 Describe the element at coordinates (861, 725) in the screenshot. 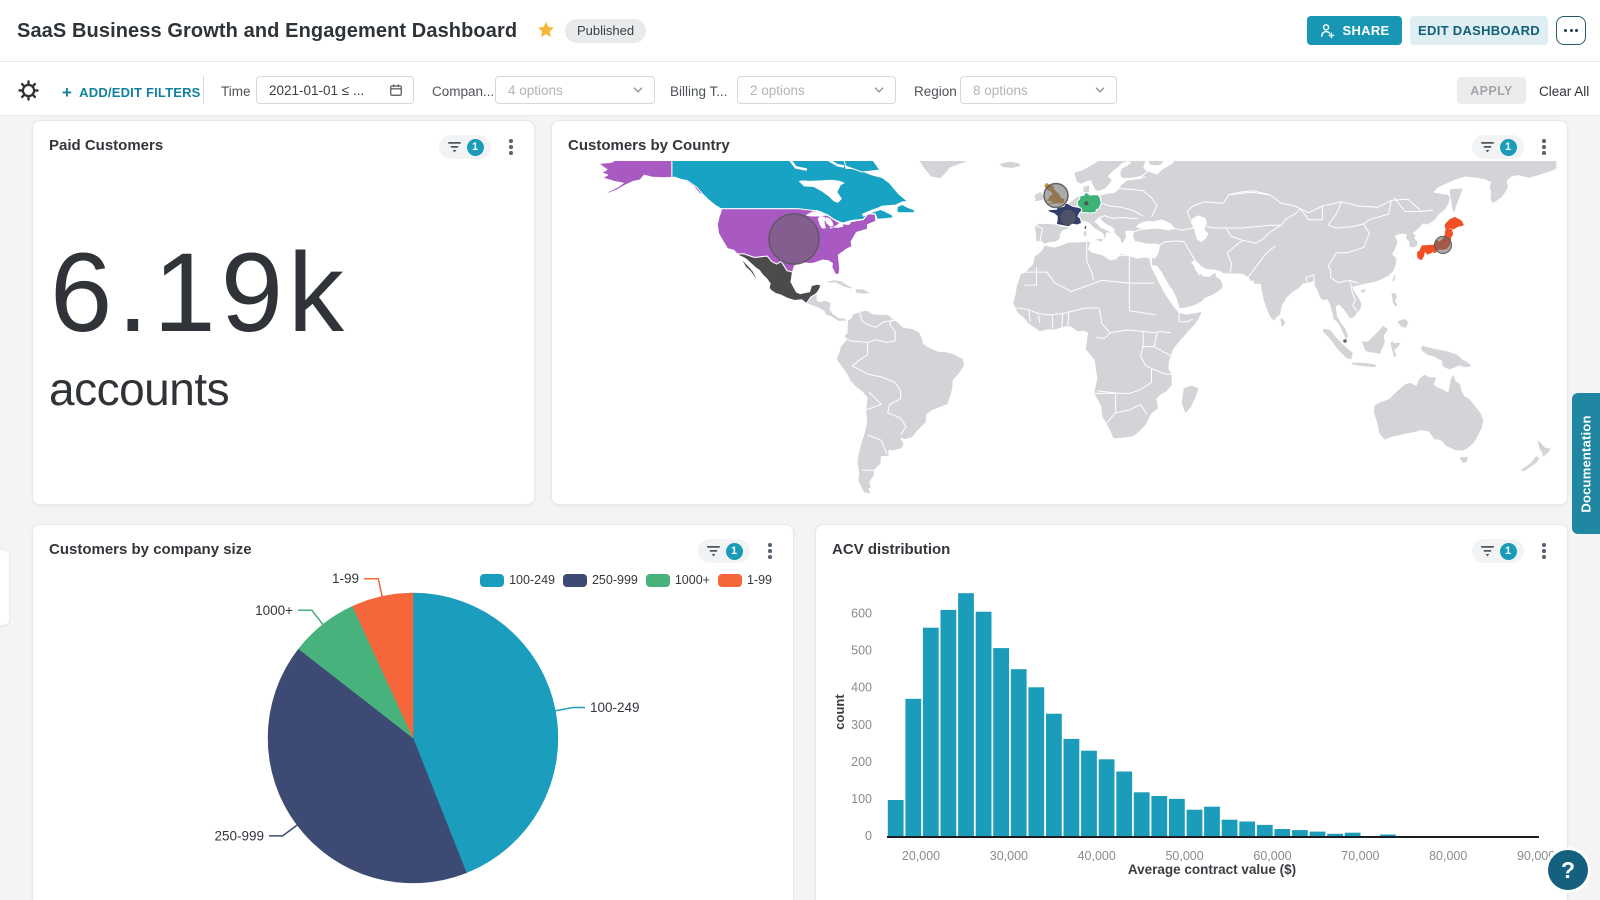

I see `svg-text: 300` at that location.